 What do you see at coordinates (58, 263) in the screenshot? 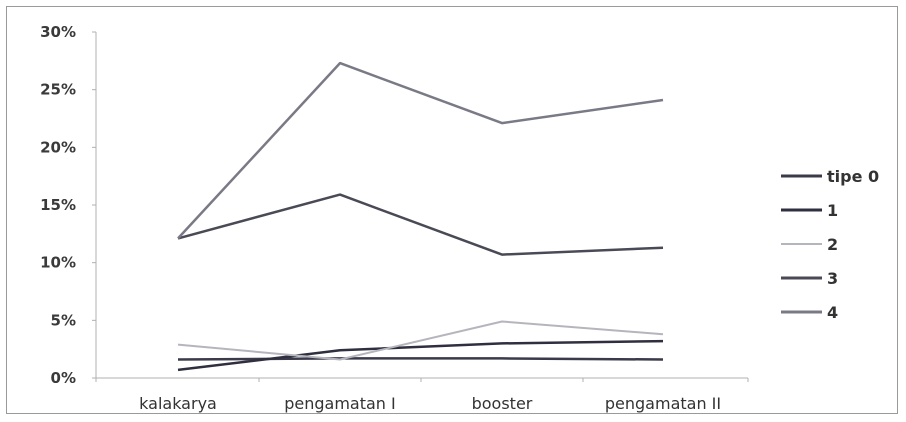
I see `y-tick-label-2: 10%` at bounding box center [58, 263].